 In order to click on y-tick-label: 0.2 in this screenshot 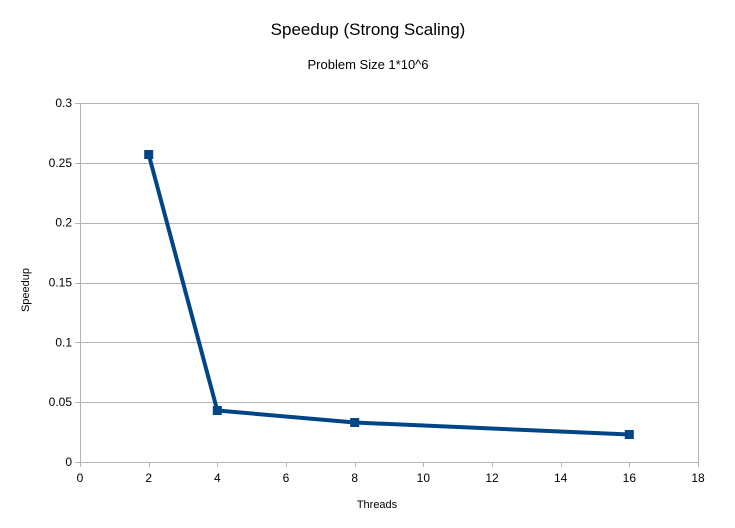, I will do `click(63, 223)`.